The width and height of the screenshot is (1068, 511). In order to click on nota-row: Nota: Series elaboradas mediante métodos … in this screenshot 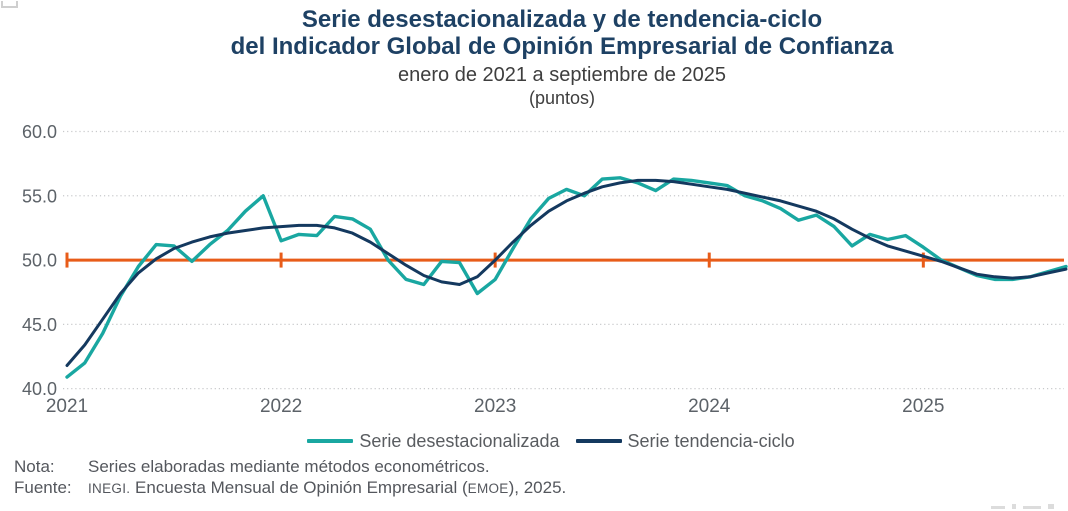, I will do `click(464, 466)`.